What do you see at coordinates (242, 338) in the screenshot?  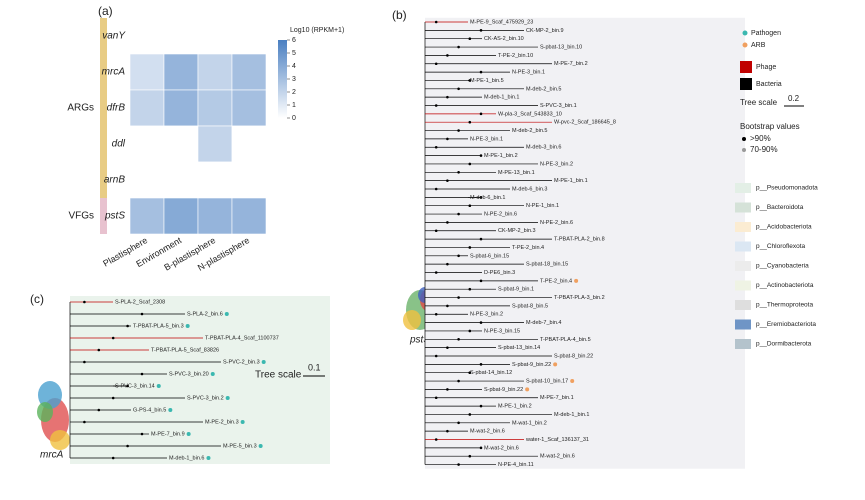 I see `leaf-label: T-PBAT-PLA-4_Scaf_1100737` at bounding box center [242, 338].